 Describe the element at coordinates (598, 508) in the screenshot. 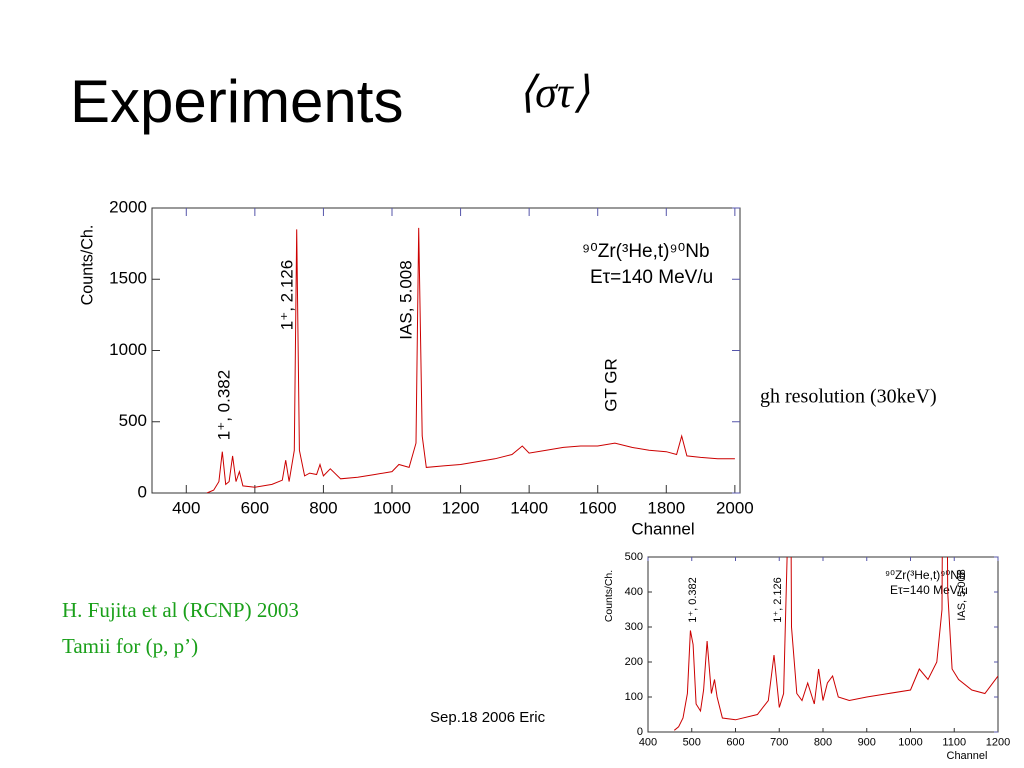

I see `x-tick-label: 1600` at that location.